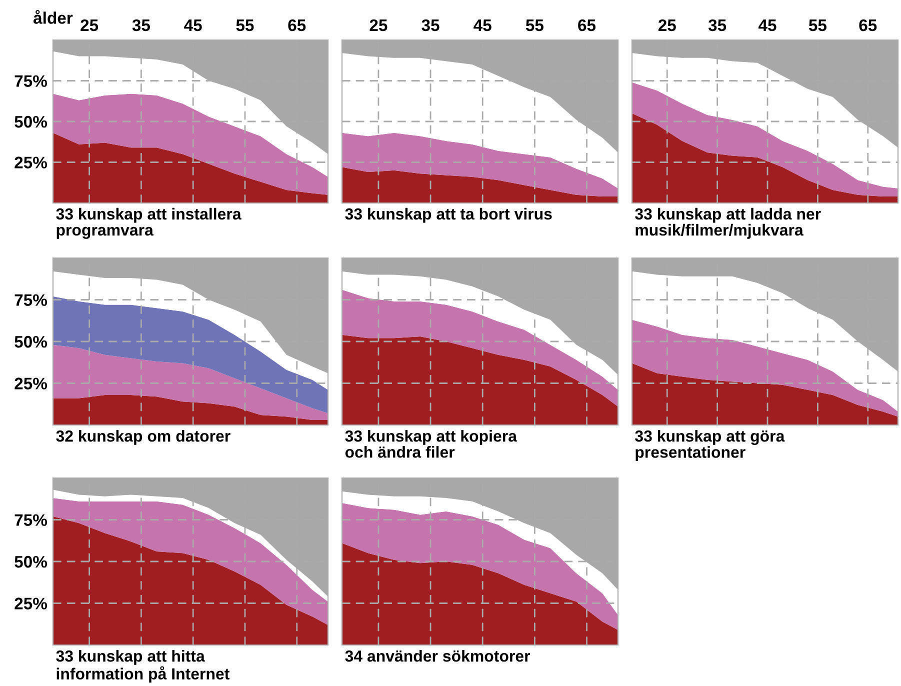 The width and height of the screenshot is (901, 686). What do you see at coordinates (431, 444) in the screenshot?
I see `text: 33 kunskap att kopiera och ändra filer` at bounding box center [431, 444].